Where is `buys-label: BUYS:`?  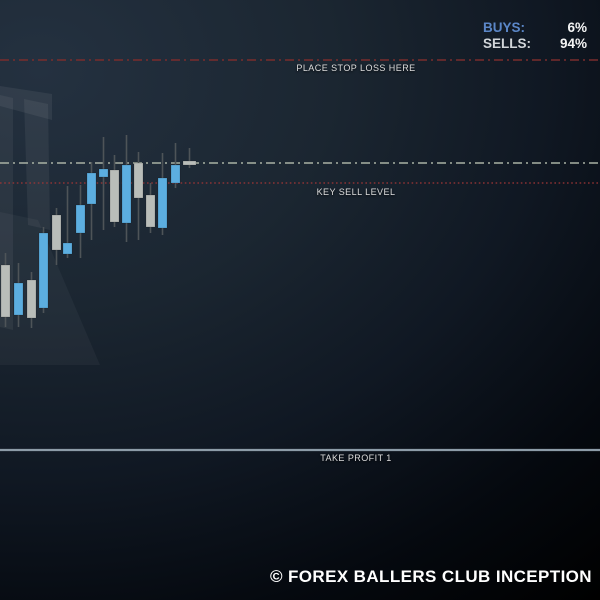 buys-label: BUYS: is located at coordinates (504, 27).